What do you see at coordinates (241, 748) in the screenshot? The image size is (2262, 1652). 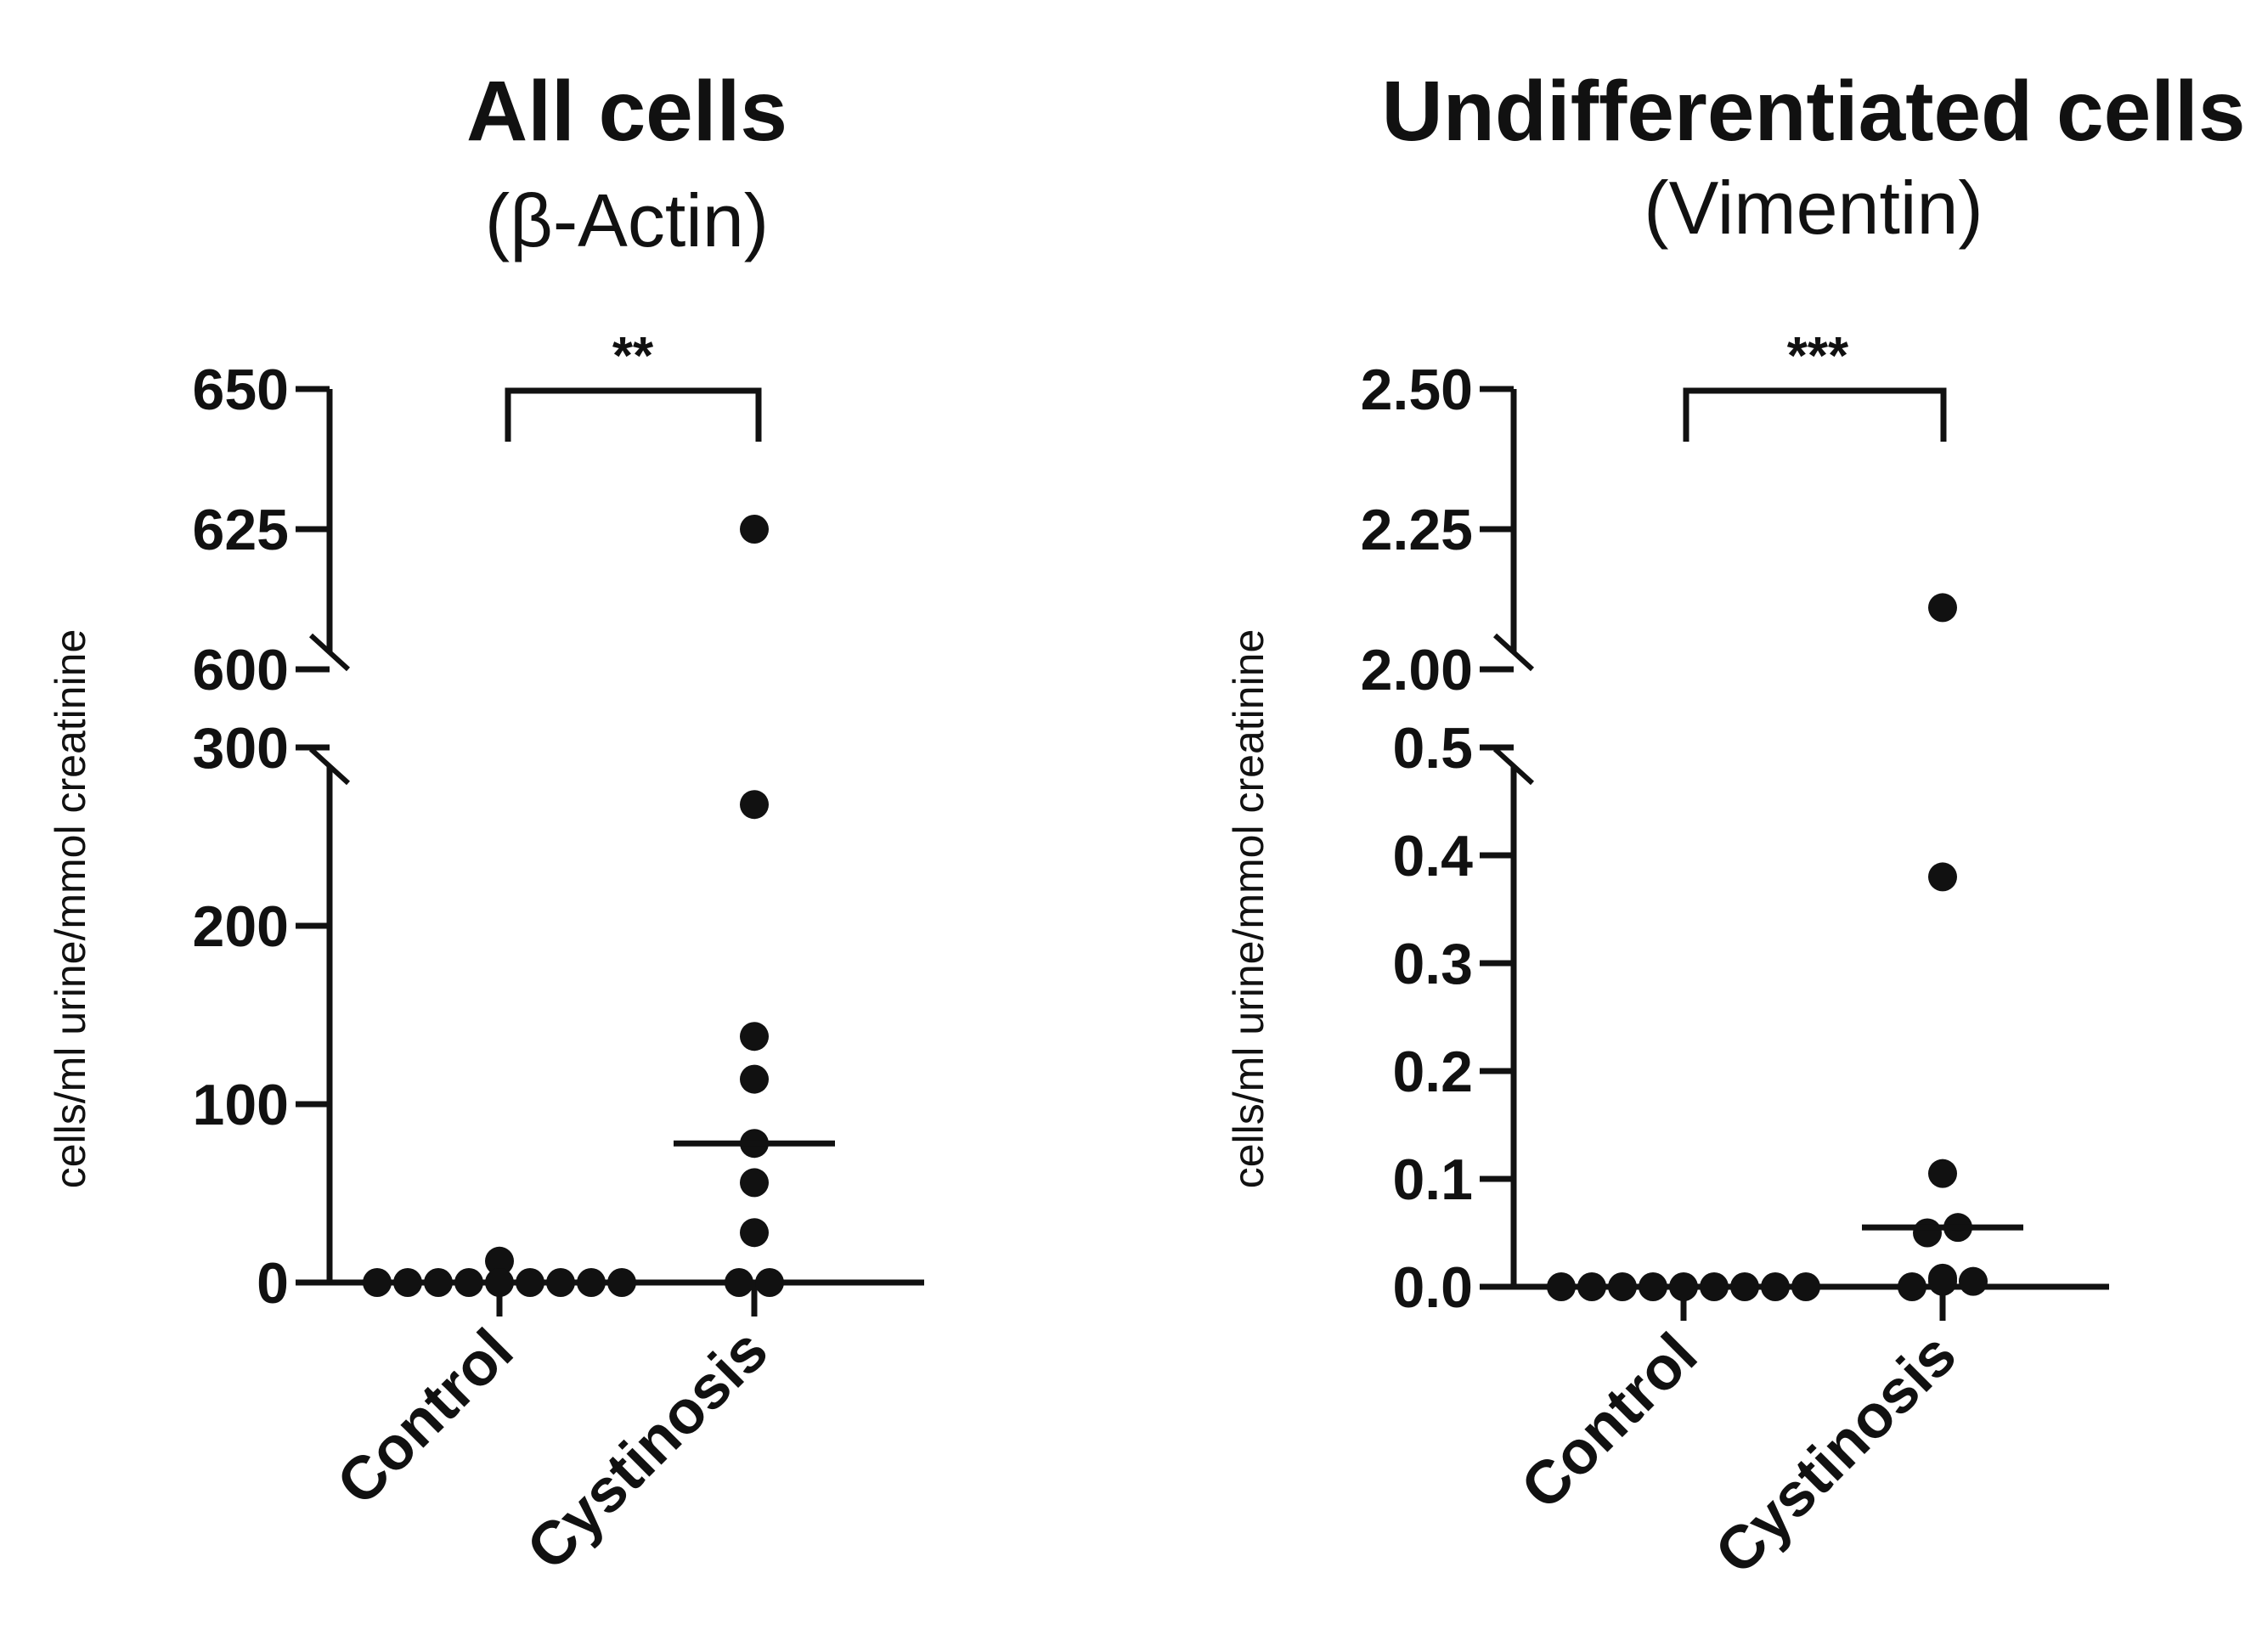 I see `y-tick-label: 300` at bounding box center [241, 748].